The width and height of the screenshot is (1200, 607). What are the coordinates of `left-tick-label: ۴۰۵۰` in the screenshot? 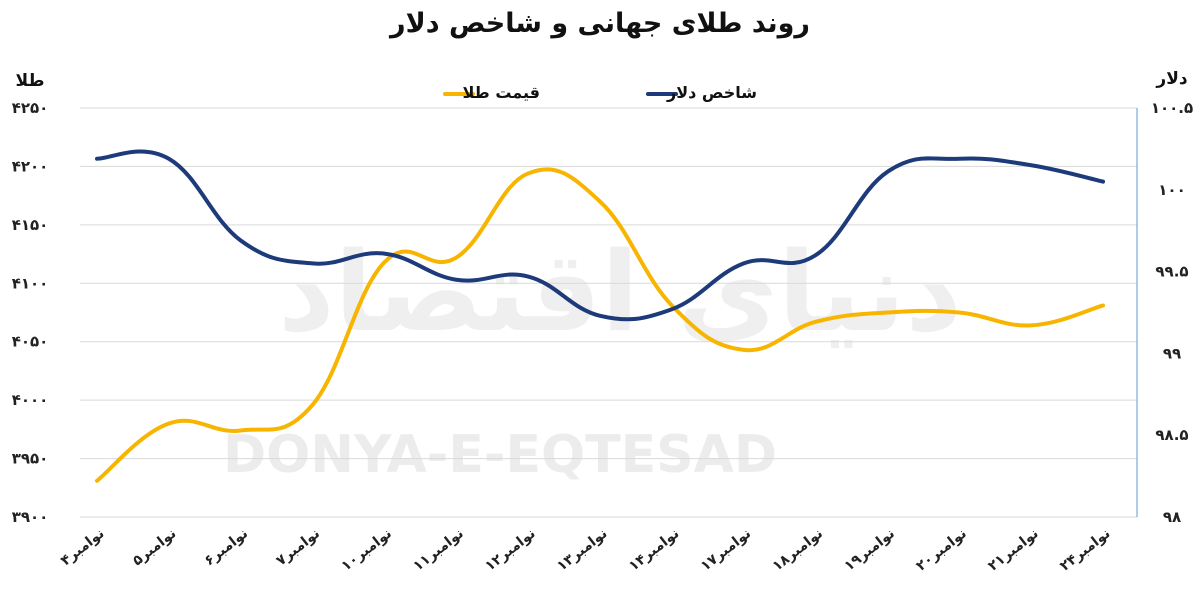 It's located at (30, 342).